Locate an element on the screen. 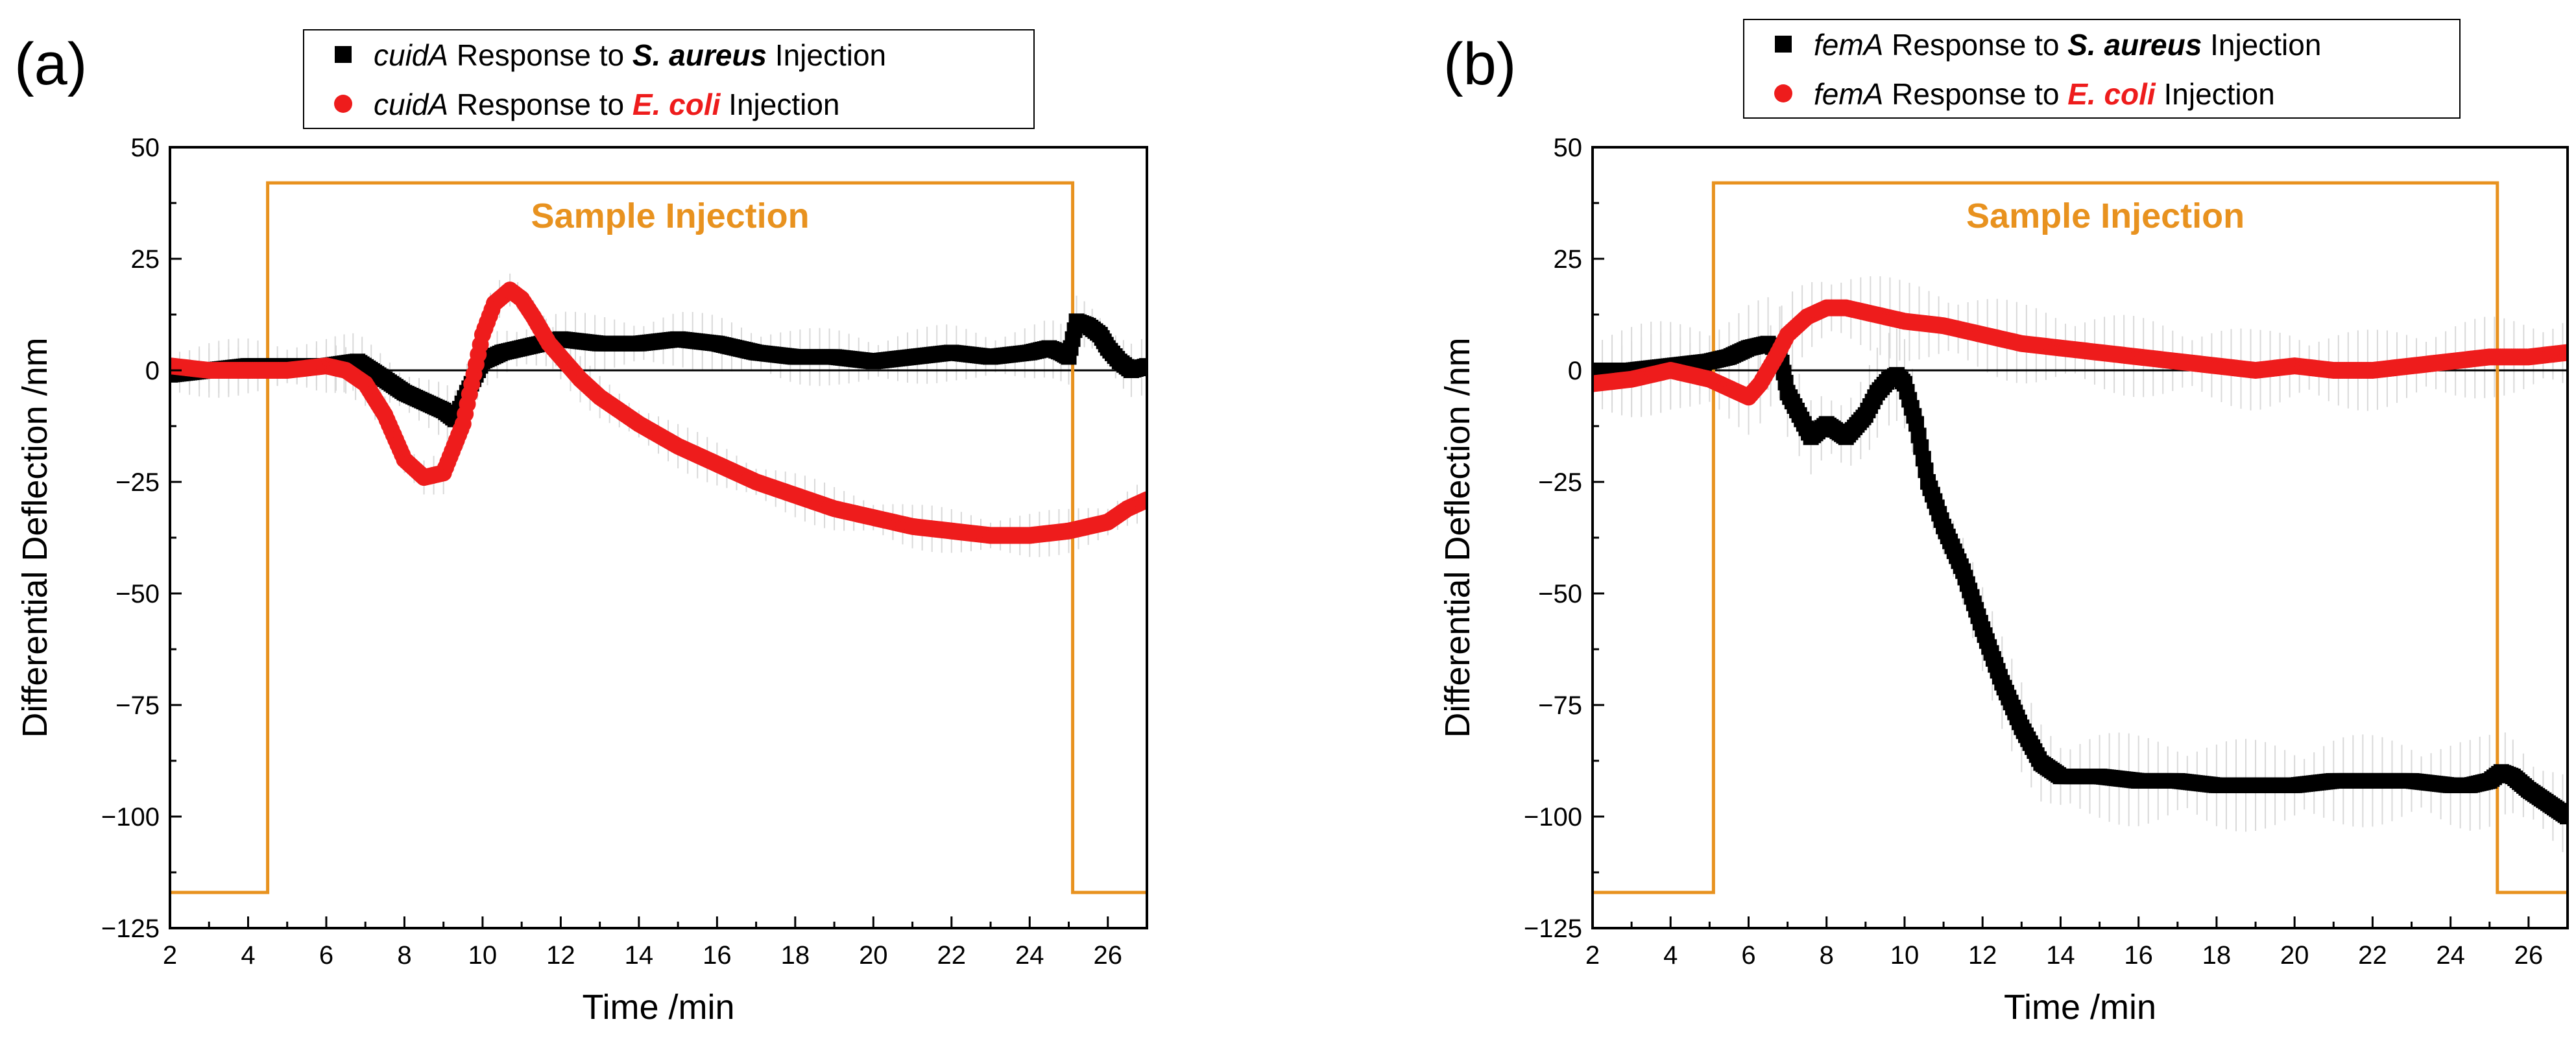 The image size is (2576, 1052). panel-label: (a) is located at coordinates (50, 64).